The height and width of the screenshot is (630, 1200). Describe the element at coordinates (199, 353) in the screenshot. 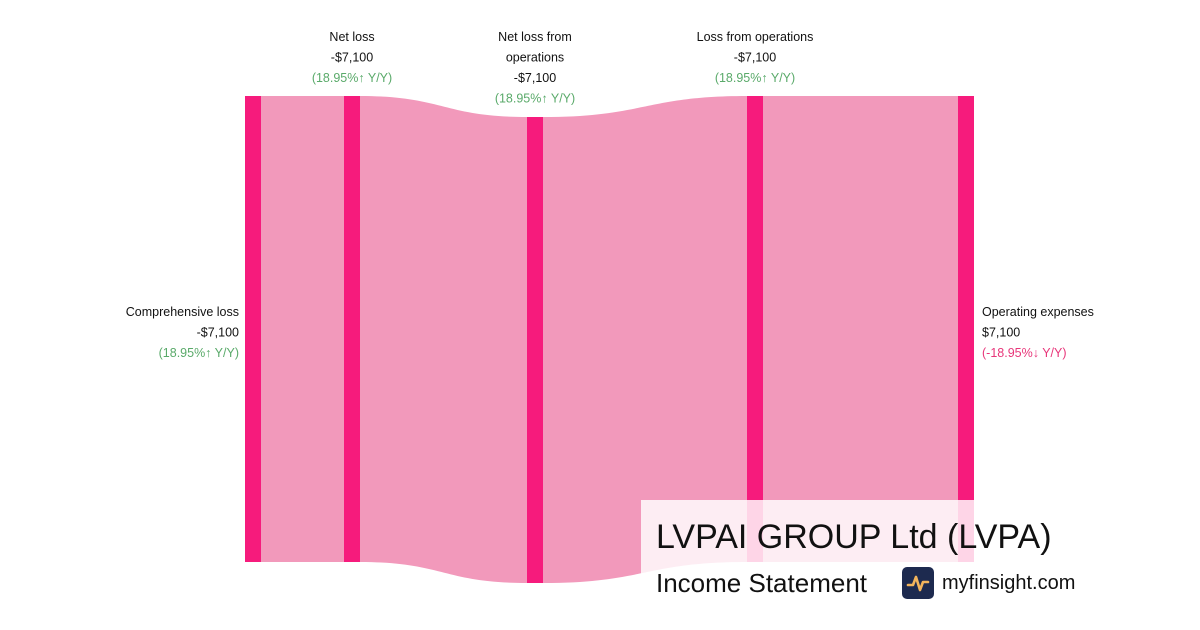

I see `node-change-comprehensive_loss: (18.95%↑ Y/Y)` at that location.